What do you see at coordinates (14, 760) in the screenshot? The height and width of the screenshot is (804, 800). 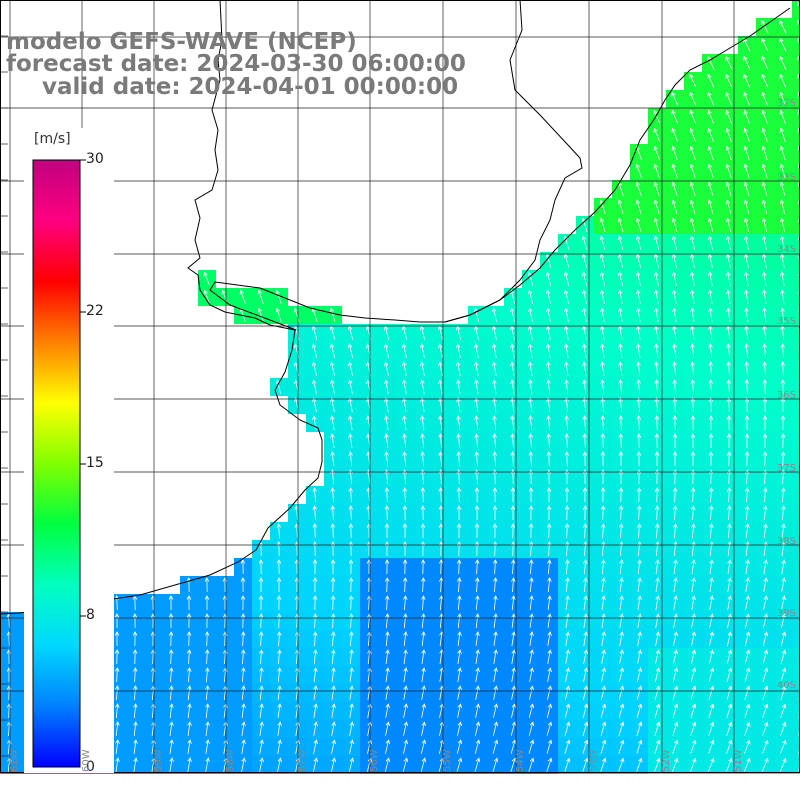 I see `lon-label: 61W` at bounding box center [14, 760].